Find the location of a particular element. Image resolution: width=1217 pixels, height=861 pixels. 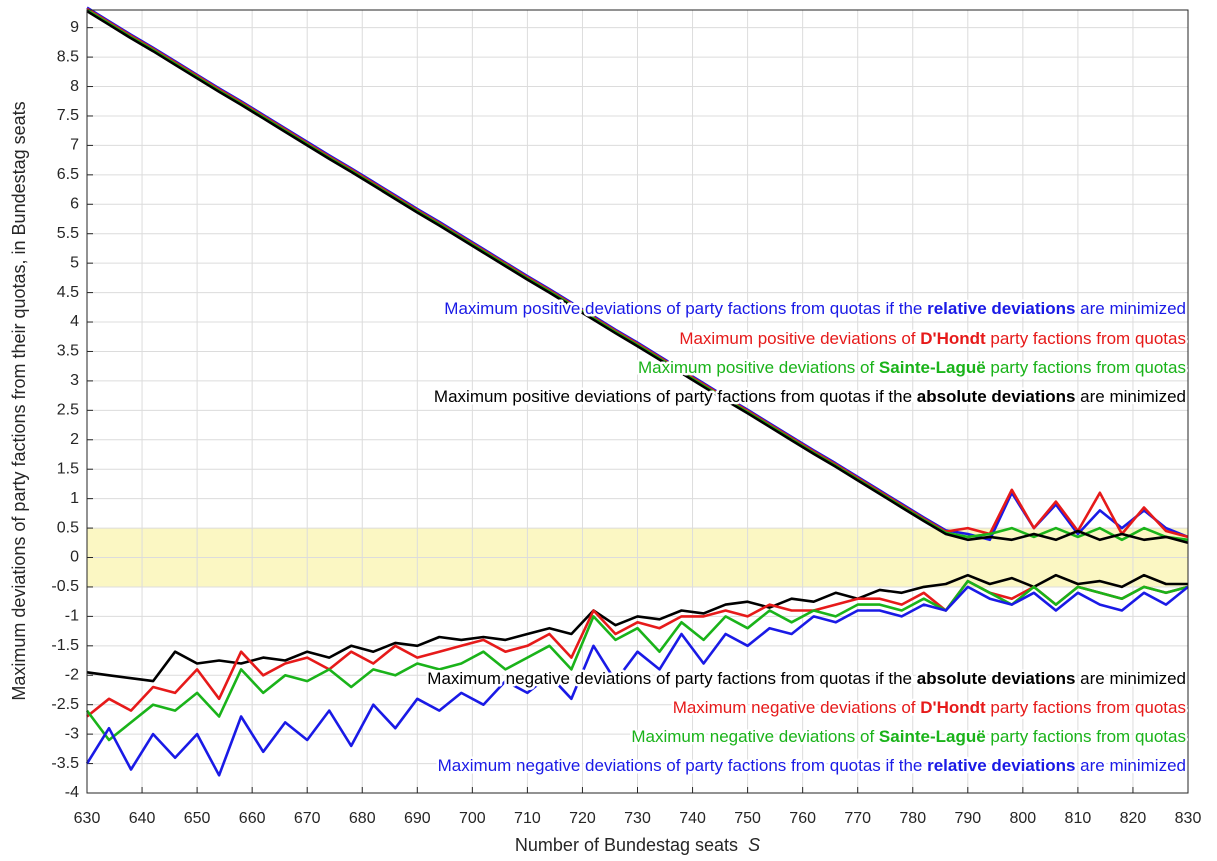

x-tick-label: 680 is located at coordinates (362, 818).